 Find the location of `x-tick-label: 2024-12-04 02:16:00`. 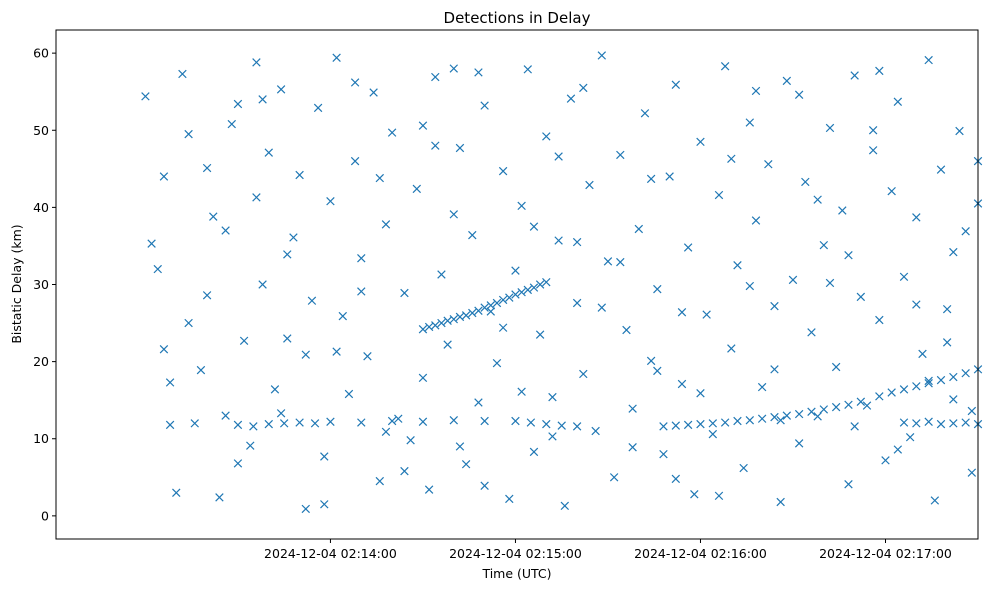

x-tick-label: 2024-12-04 02:16:00 is located at coordinates (700, 553).